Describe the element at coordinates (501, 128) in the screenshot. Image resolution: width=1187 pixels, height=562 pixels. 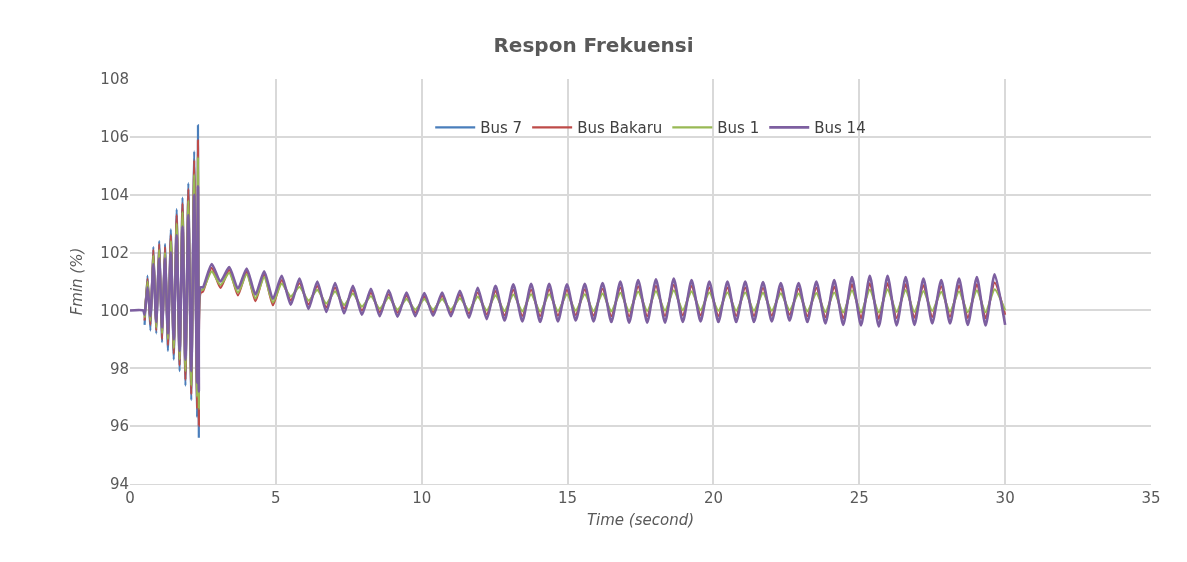
I see `legend-label: Bus 7` at that location.